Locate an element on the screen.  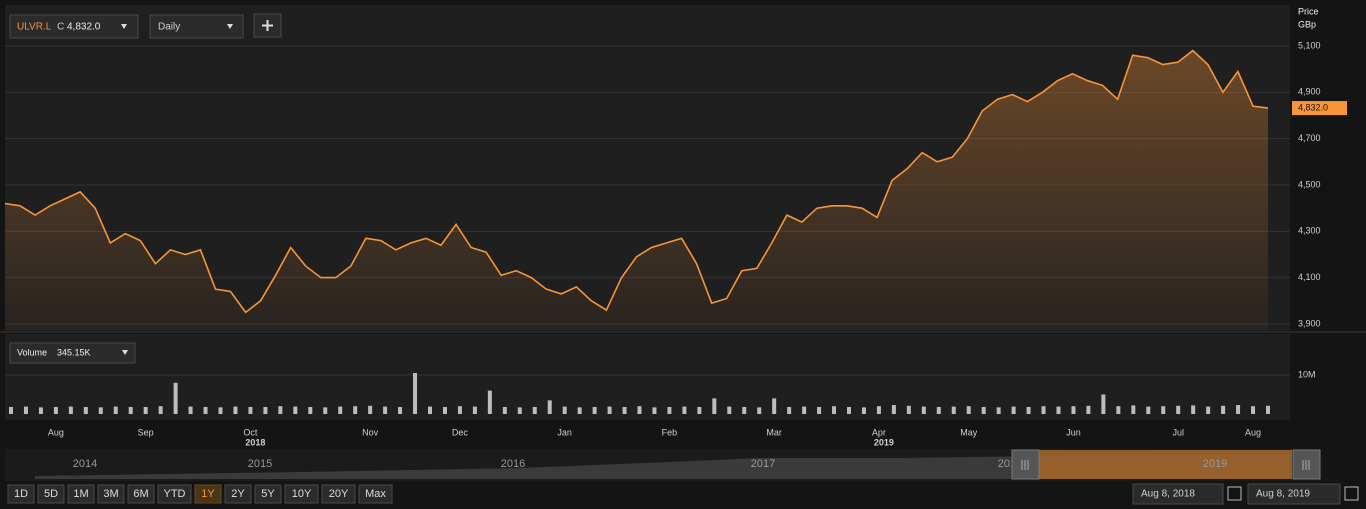
volume-legend-box is located at coordinates (72, 353).